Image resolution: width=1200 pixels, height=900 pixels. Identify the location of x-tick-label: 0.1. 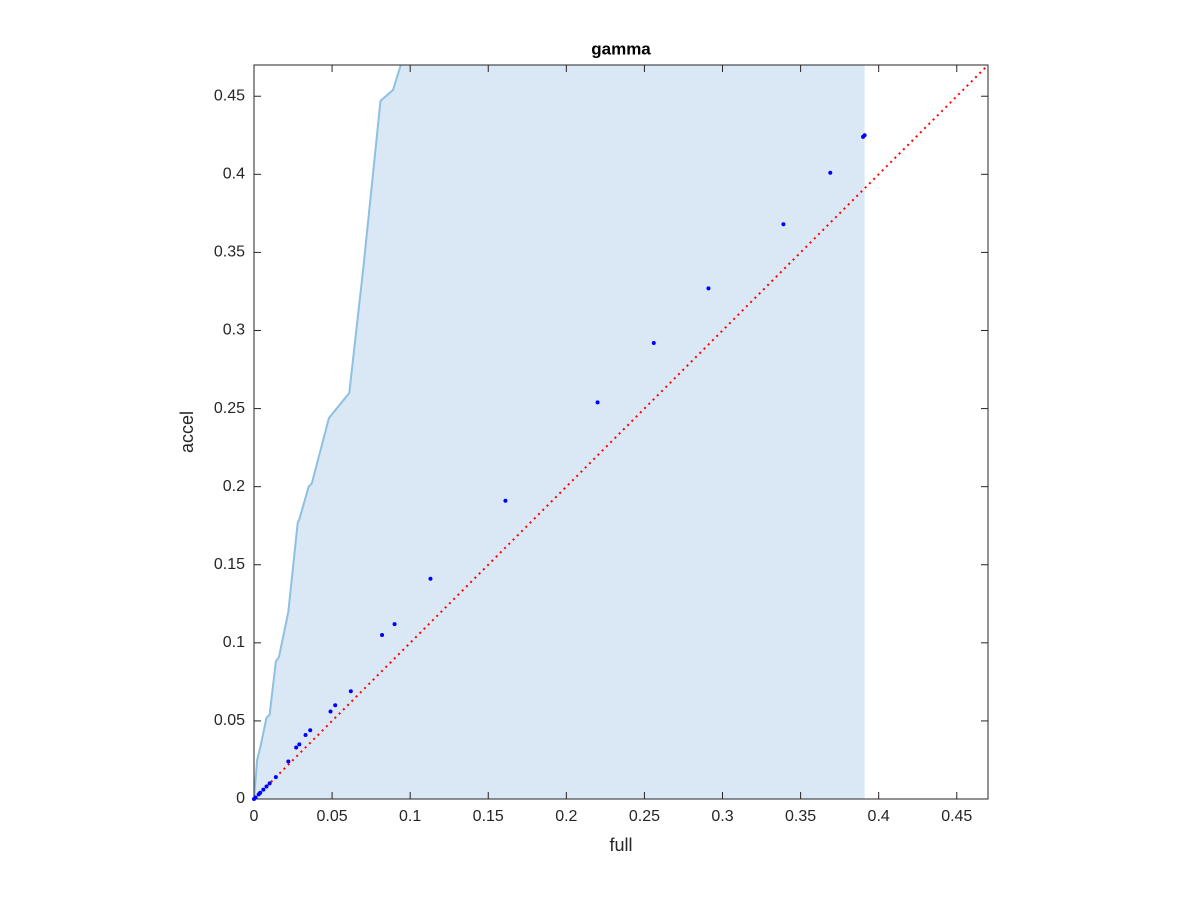
(410, 816).